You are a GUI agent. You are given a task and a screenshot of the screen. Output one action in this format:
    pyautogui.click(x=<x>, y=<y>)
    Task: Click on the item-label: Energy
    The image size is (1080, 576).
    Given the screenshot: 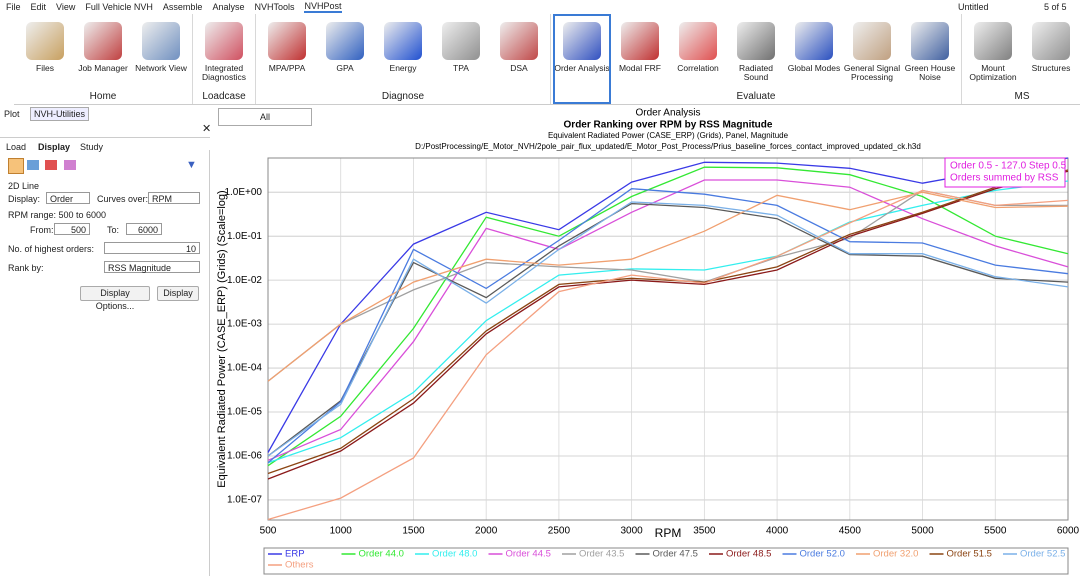 What is the action you would take?
    pyautogui.click(x=403, y=68)
    